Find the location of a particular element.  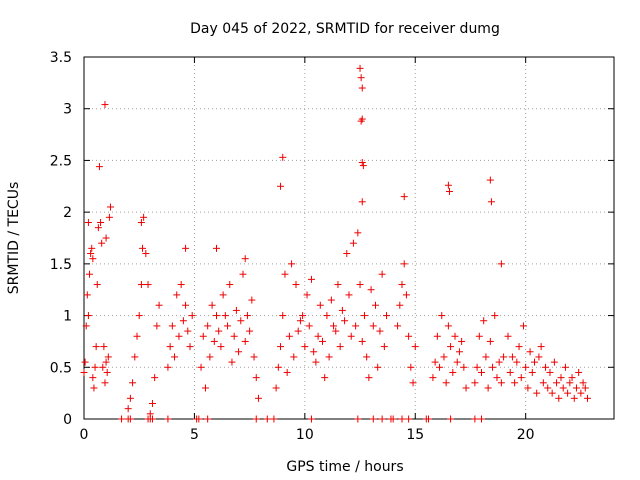

y-tick-label: 0.5 is located at coordinates (61, 368).